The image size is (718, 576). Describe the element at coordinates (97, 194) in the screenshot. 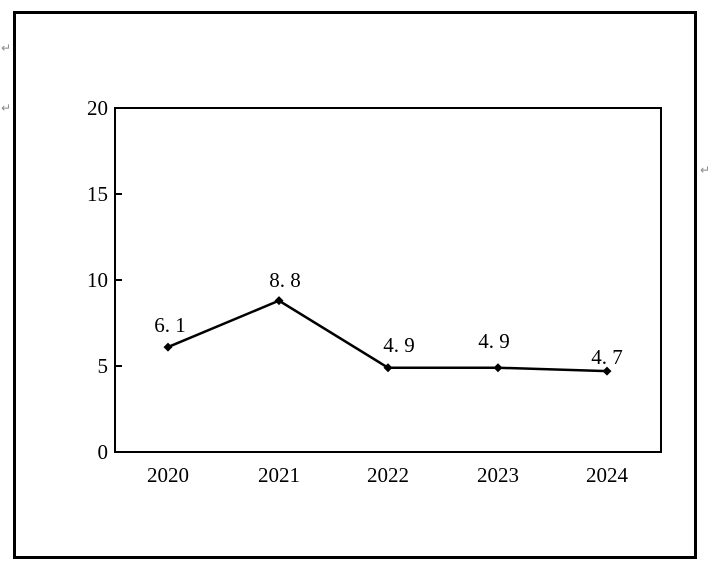

I see `y-axis-tick-label: 15` at that location.